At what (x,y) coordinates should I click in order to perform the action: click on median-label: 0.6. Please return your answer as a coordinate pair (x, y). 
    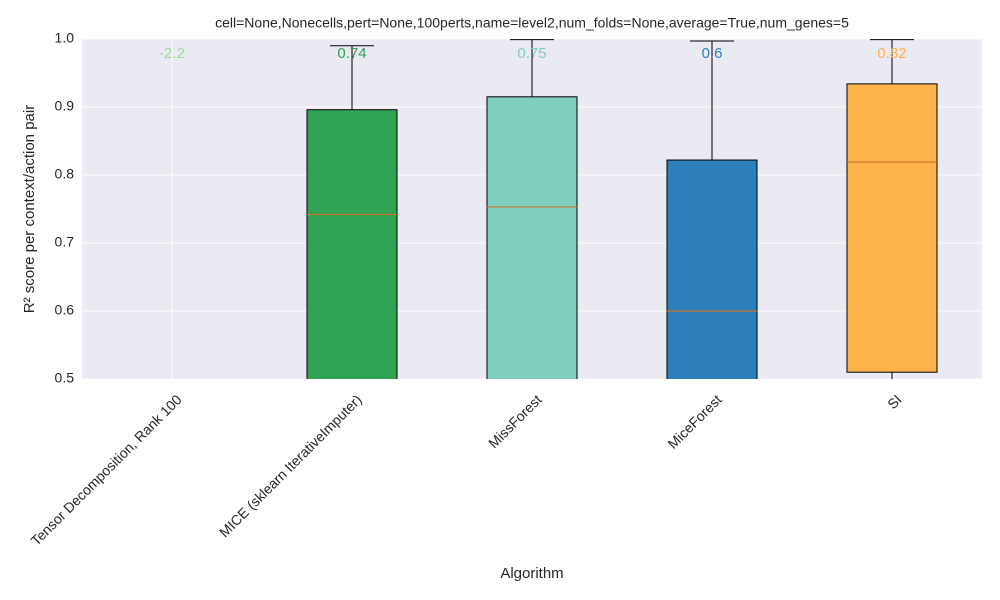
    Looking at the image, I should click on (712, 53).